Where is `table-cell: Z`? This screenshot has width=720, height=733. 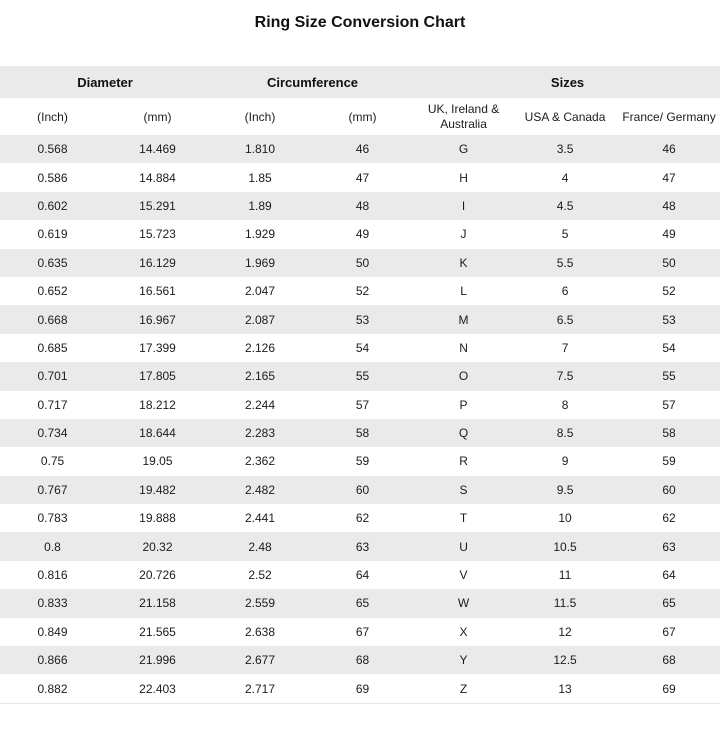
table-cell: Z is located at coordinates (463, 688).